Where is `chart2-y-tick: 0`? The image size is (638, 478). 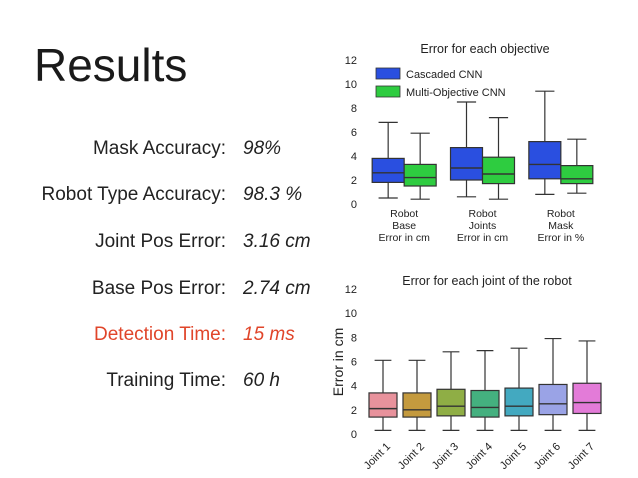
chart2-y-tick: 0 is located at coordinates (354, 435).